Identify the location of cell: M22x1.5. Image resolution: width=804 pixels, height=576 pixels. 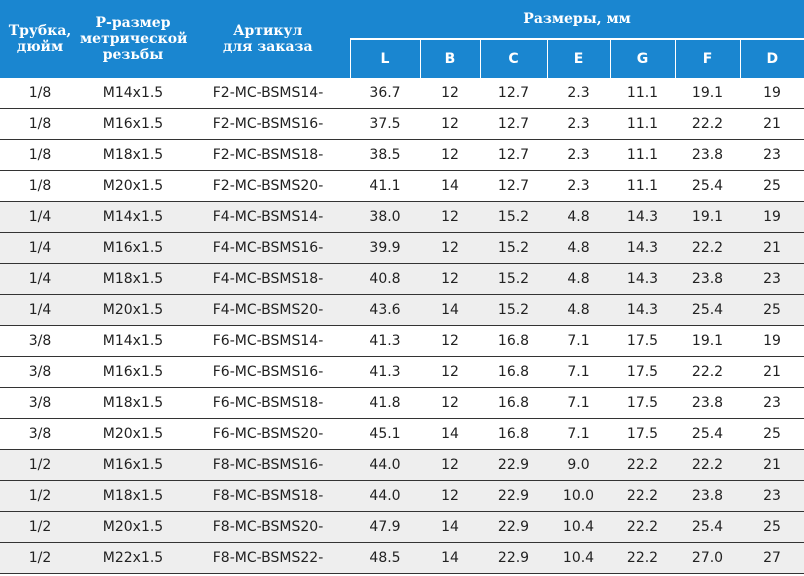
(133, 558).